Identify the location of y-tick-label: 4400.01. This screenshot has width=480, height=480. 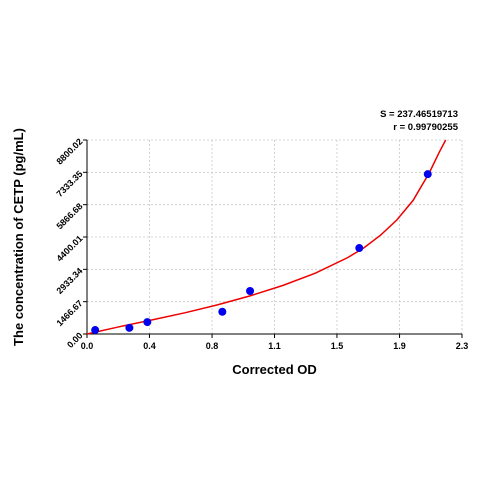
(69, 248).